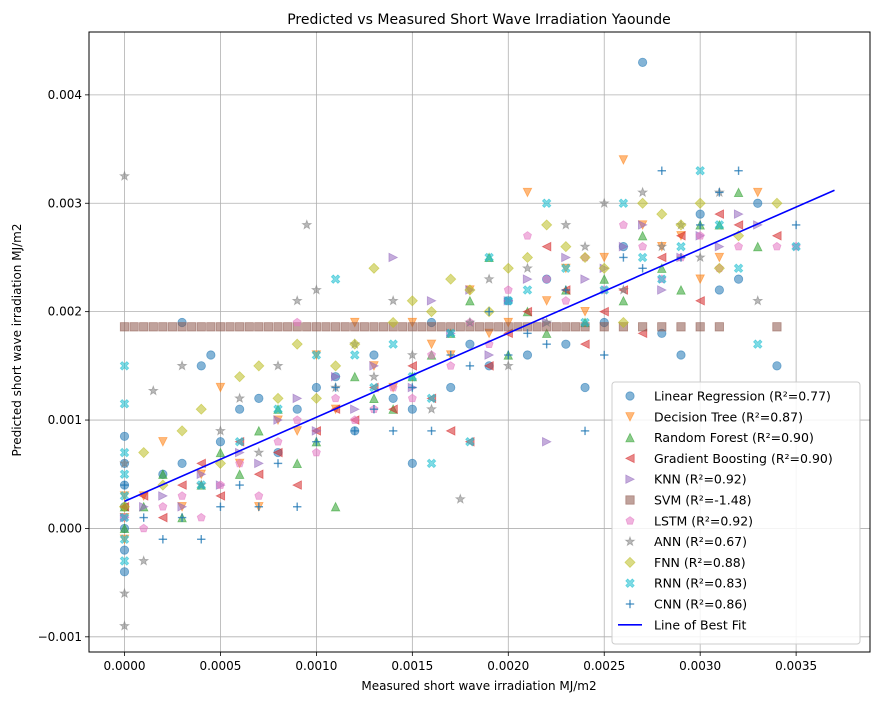 Image resolution: width=875 pixels, height=701 pixels. What do you see at coordinates (65, 420) in the screenshot?
I see `y-tick-label: 0.001` at bounding box center [65, 420].